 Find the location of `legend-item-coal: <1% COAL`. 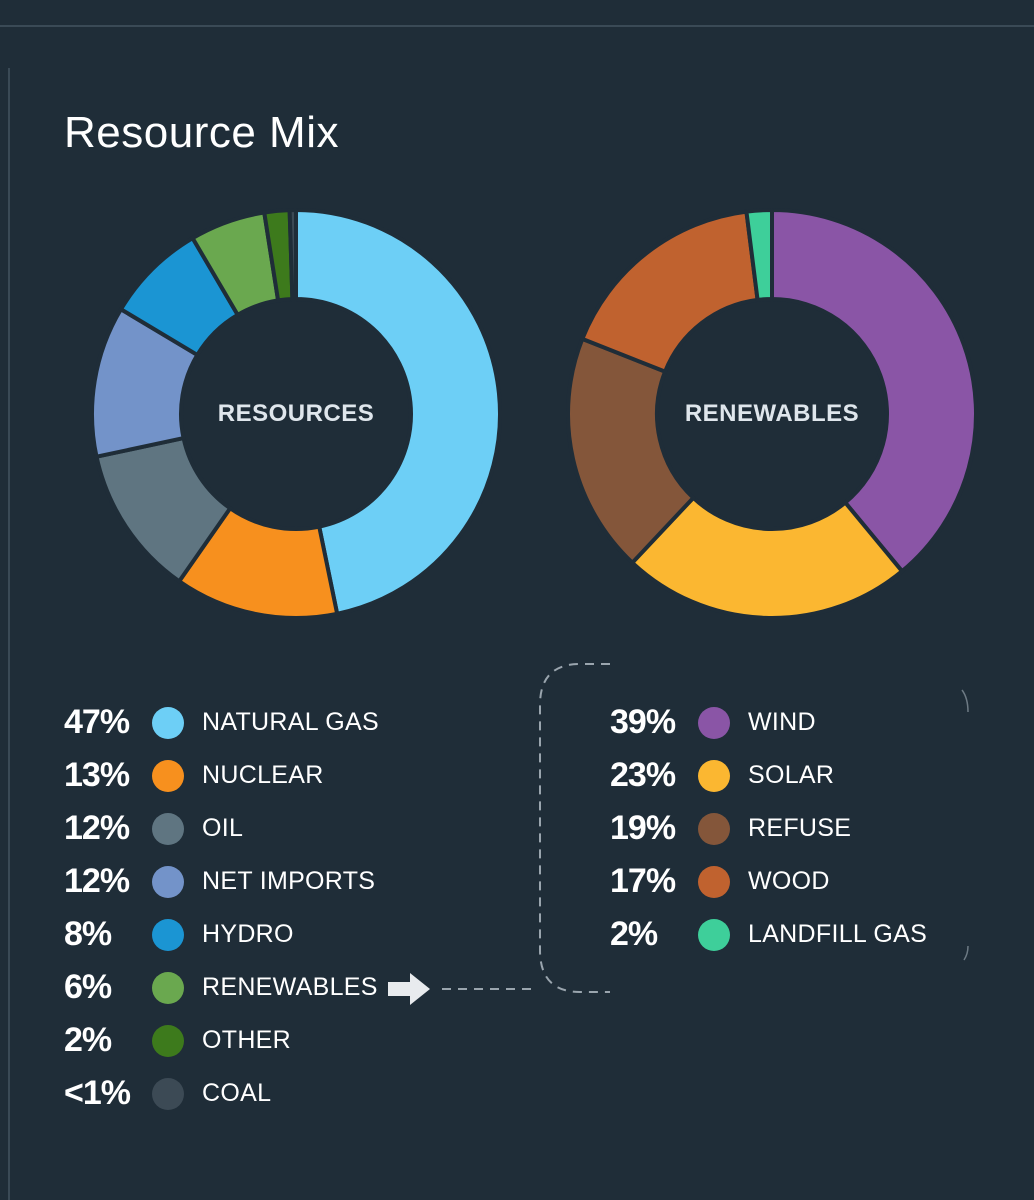

legend-item-coal: <1% COAL is located at coordinates (167, 1093).